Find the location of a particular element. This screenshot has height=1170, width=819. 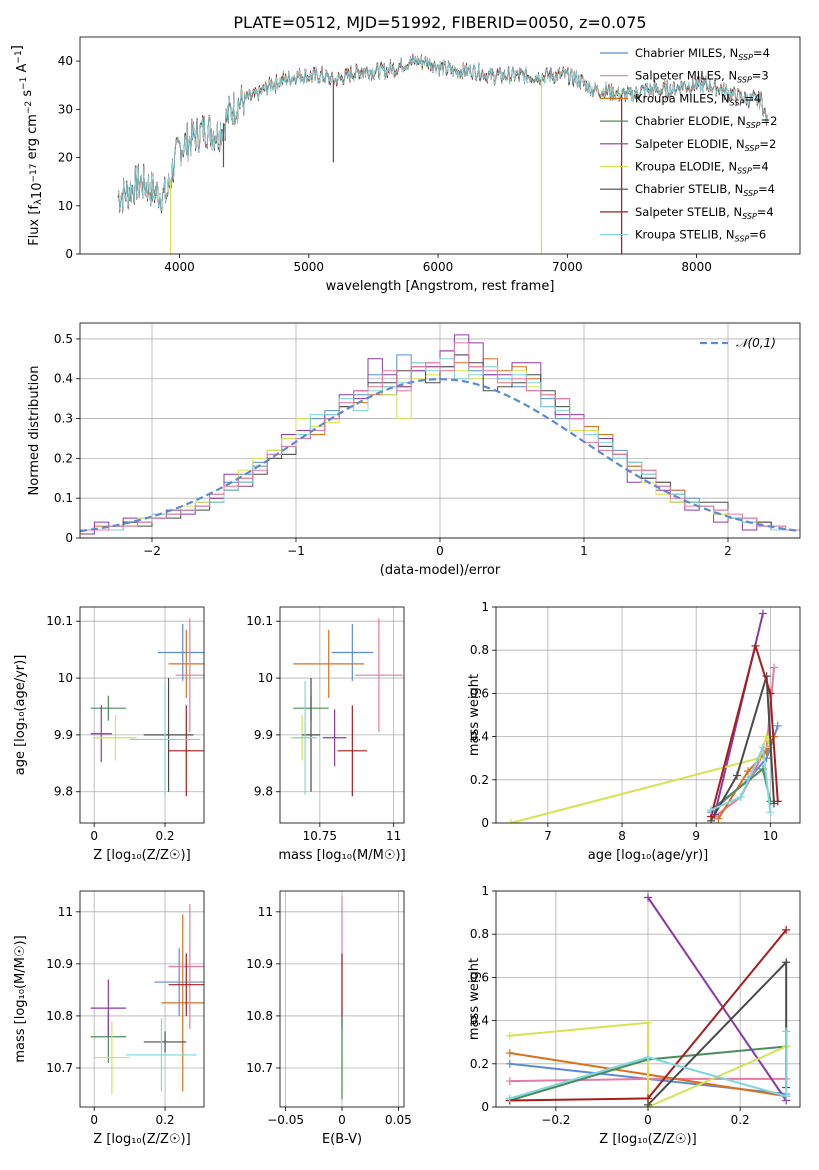

plot-area is located at coordinates (648, 1000).